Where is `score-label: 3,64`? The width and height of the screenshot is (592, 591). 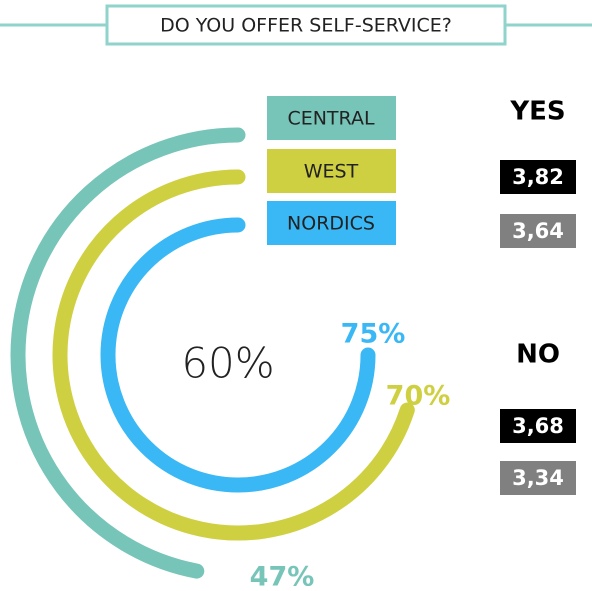
score-label: 3,64 is located at coordinates (538, 231).